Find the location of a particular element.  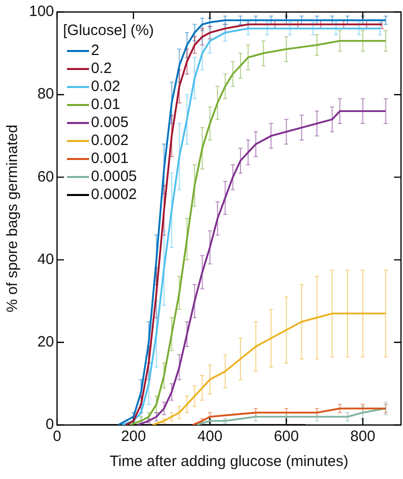

y-tick-label: 0 is located at coordinates (50, 425).